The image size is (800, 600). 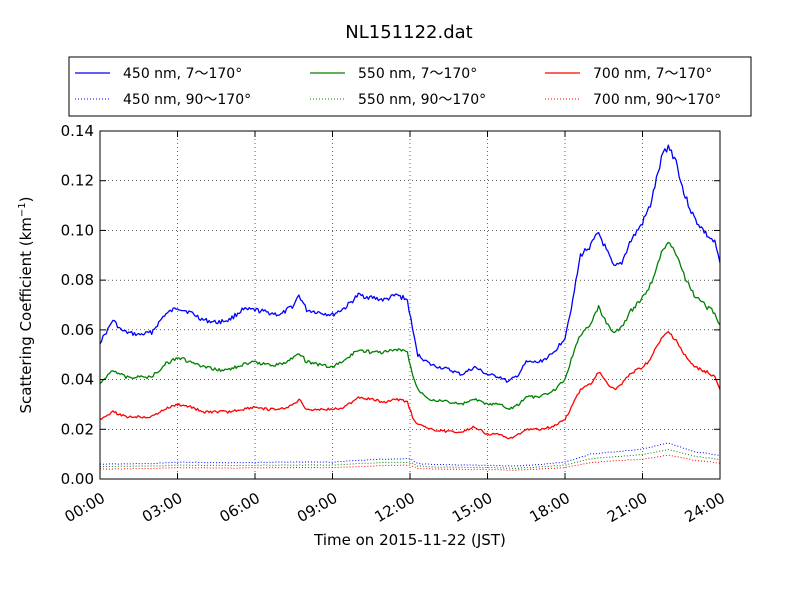 What do you see at coordinates (317, 507) in the screenshot?
I see `x-tick-label: 09:00` at bounding box center [317, 507].